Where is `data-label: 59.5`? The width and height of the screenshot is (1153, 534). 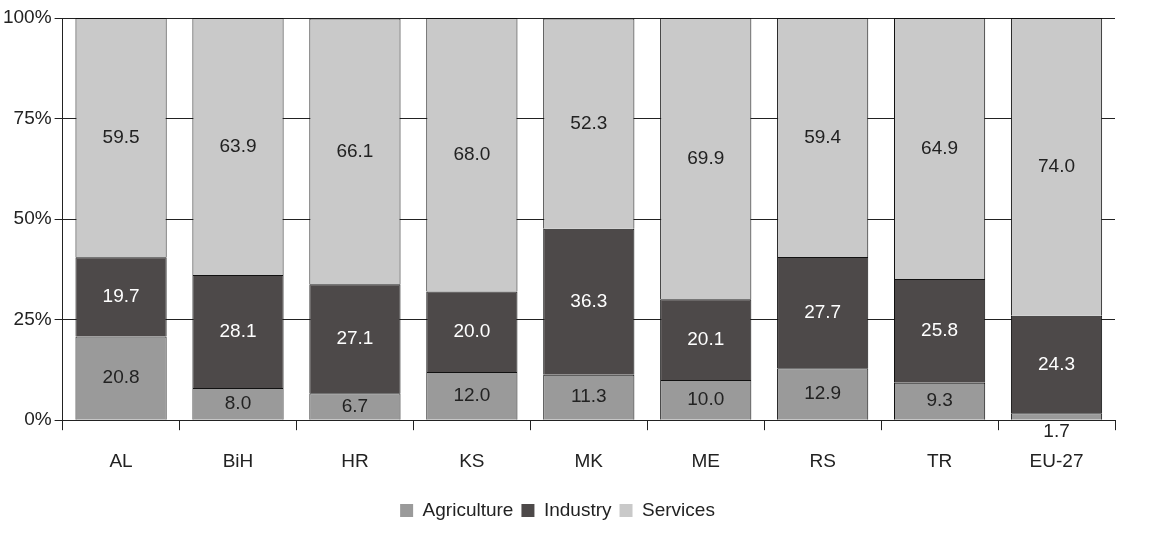 data-label: 59.5 is located at coordinates (121, 136).